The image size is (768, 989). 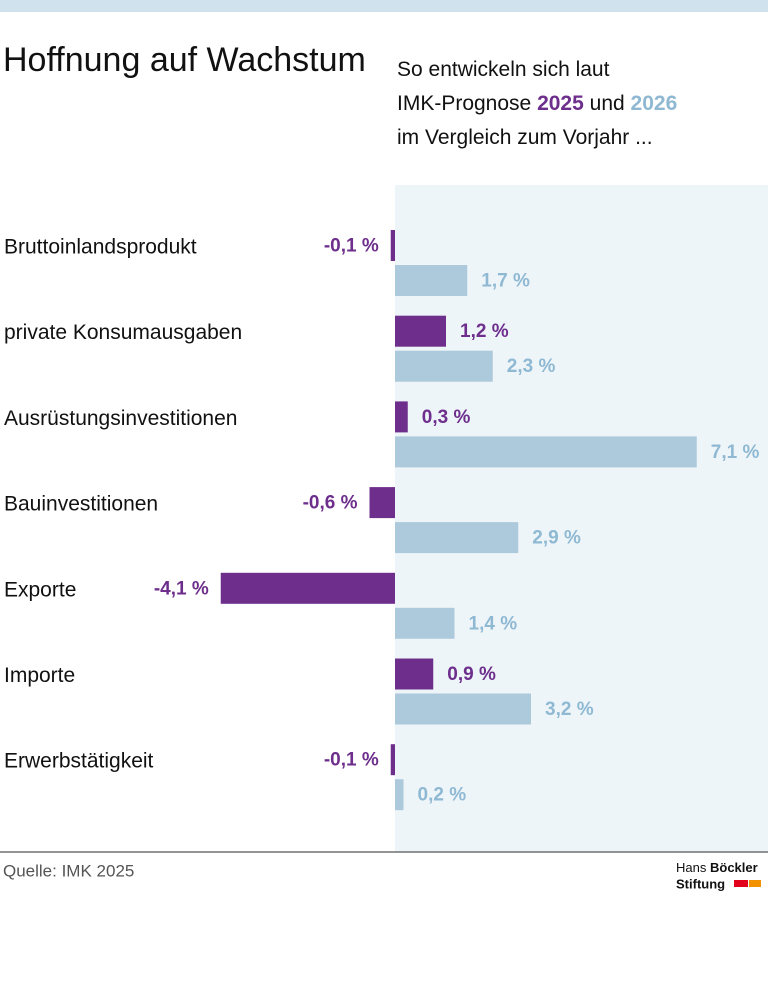 I want to click on subtitle: IMK-Prognose 2025 und 2026, so click(x=537, y=103).